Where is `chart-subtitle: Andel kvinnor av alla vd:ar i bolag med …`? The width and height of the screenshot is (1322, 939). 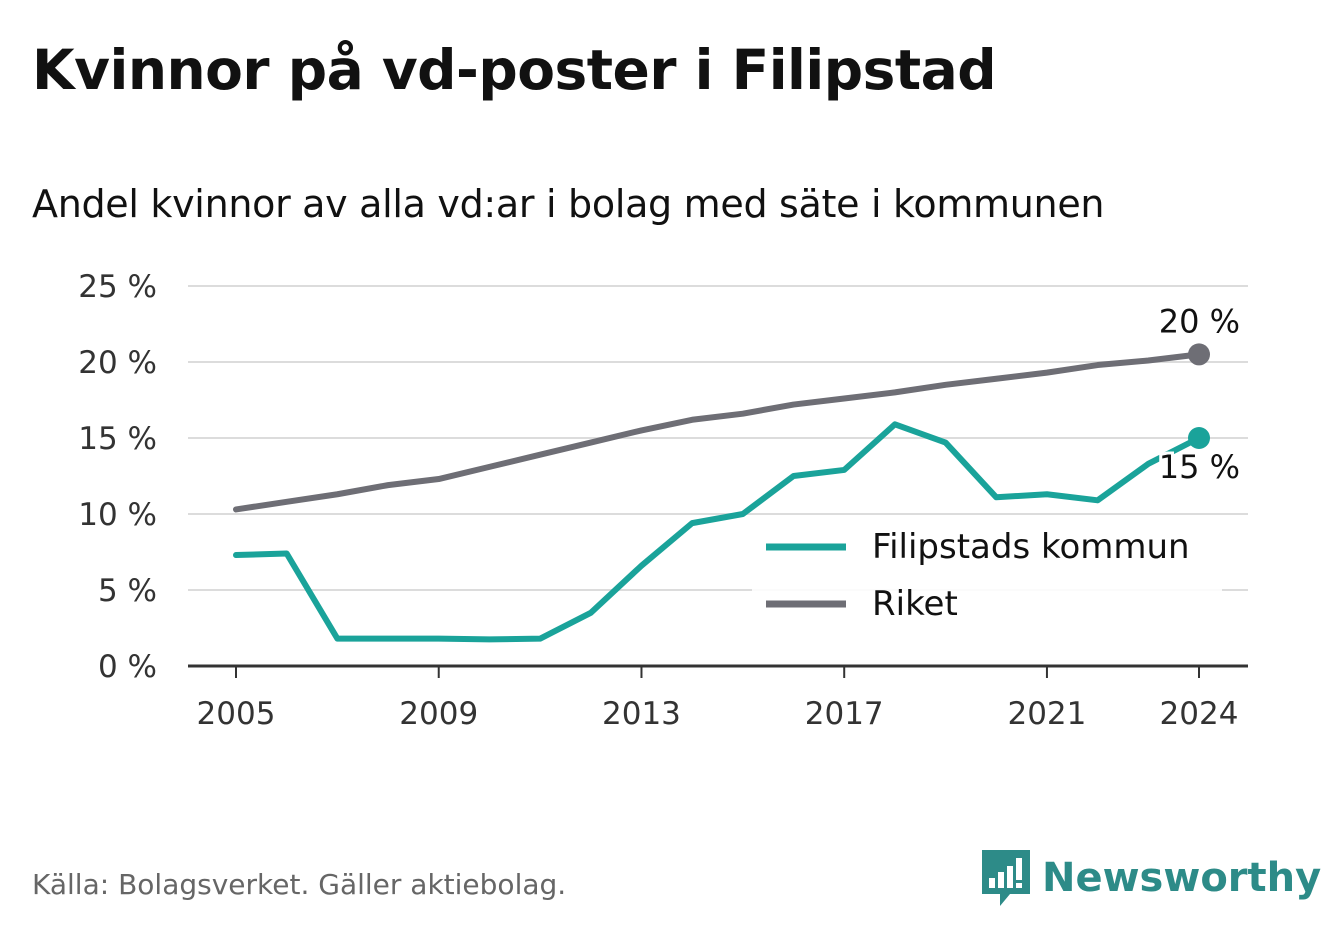
chart-subtitle: Andel kvinnor av alla vd:ar i bolag med … is located at coordinates (568, 204).